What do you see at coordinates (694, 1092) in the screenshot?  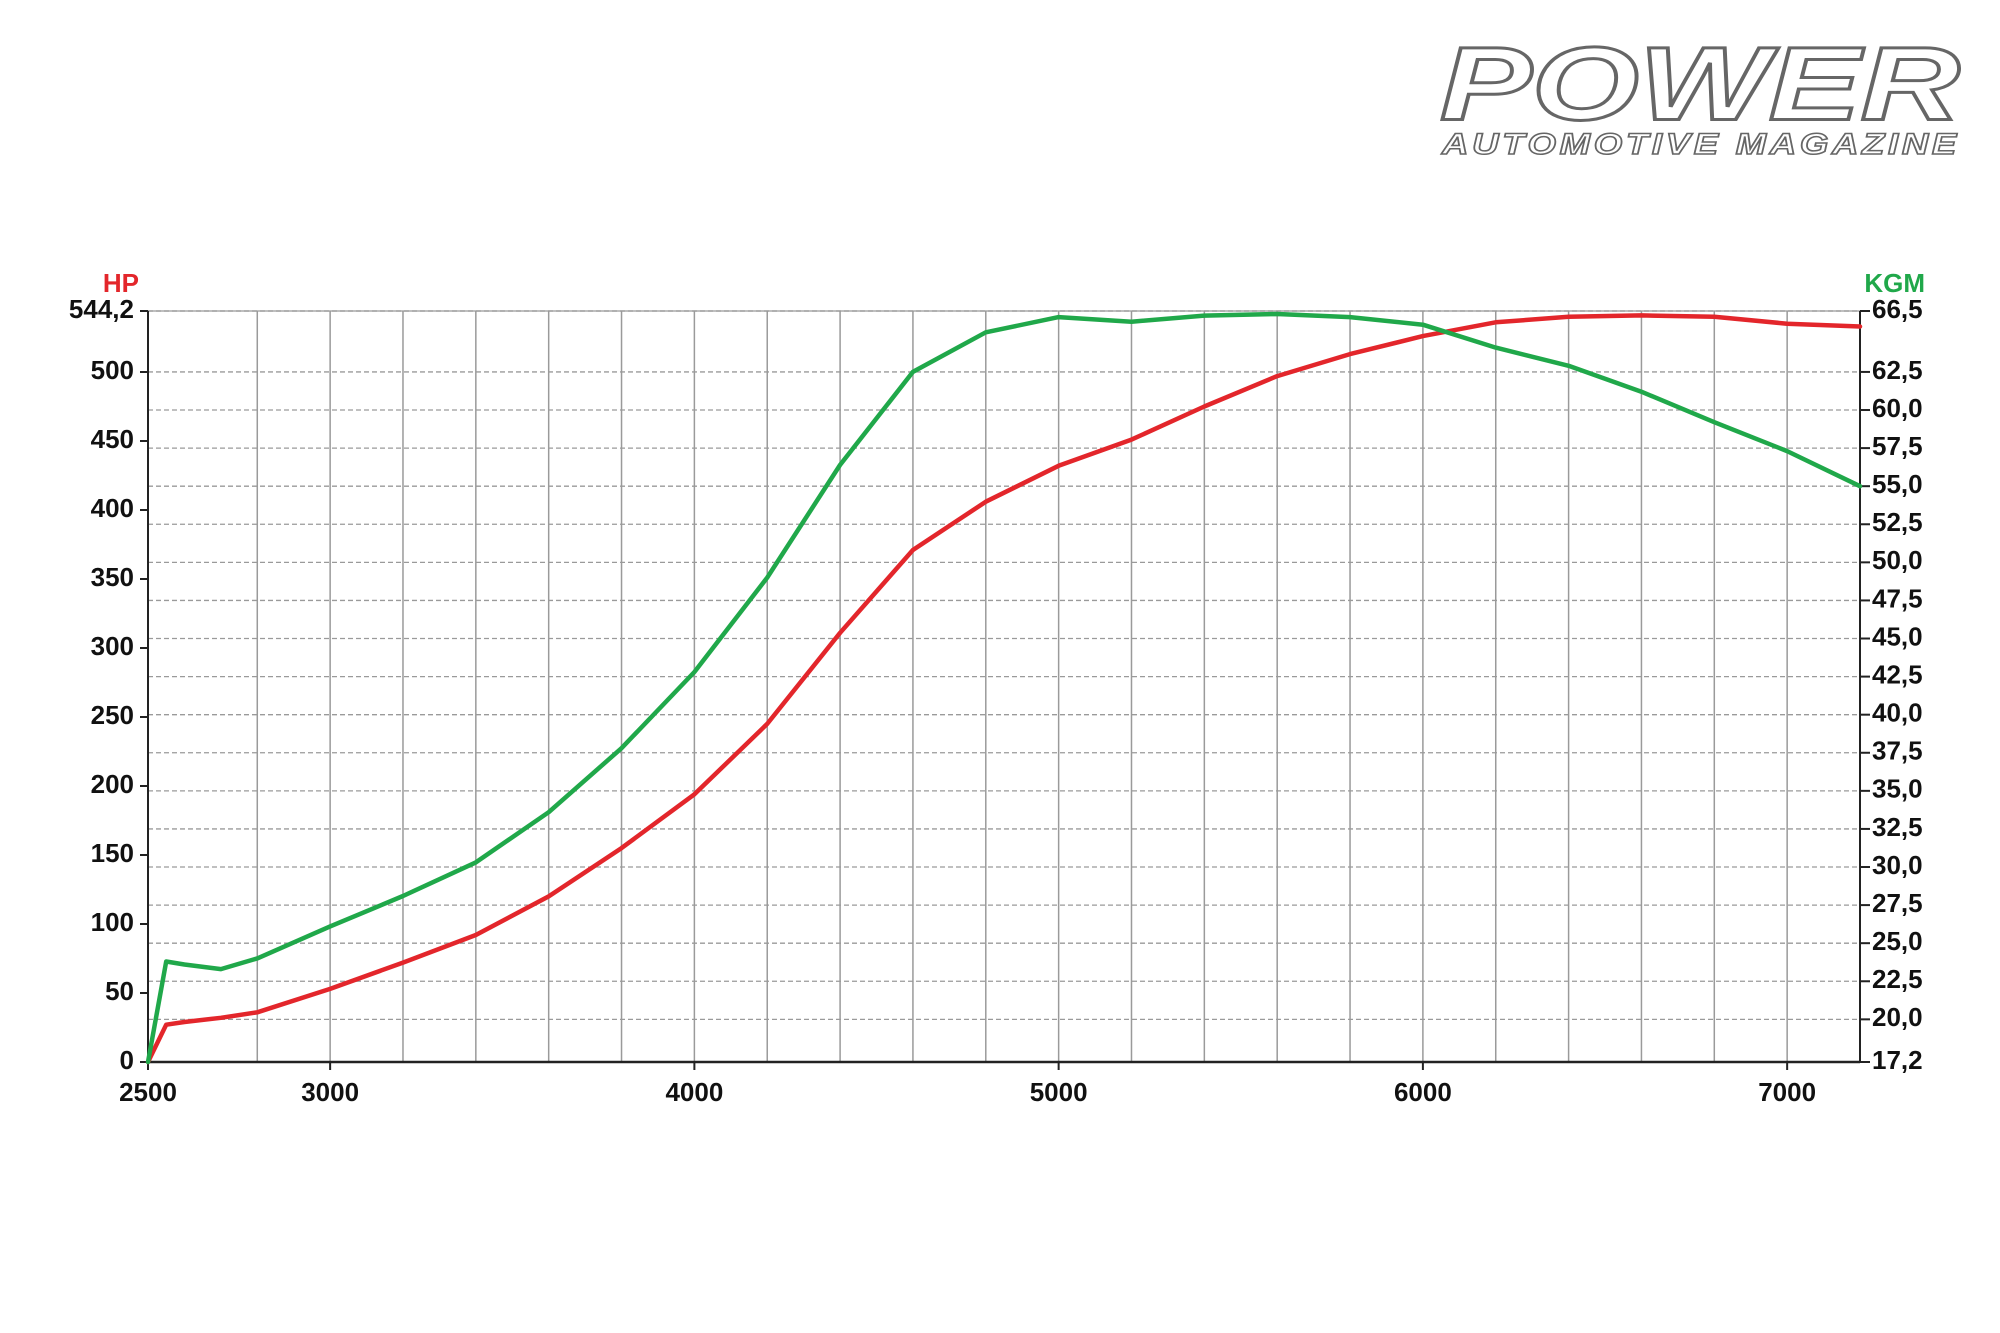 I see `x-tick-label: 4000` at bounding box center [694, 1092].